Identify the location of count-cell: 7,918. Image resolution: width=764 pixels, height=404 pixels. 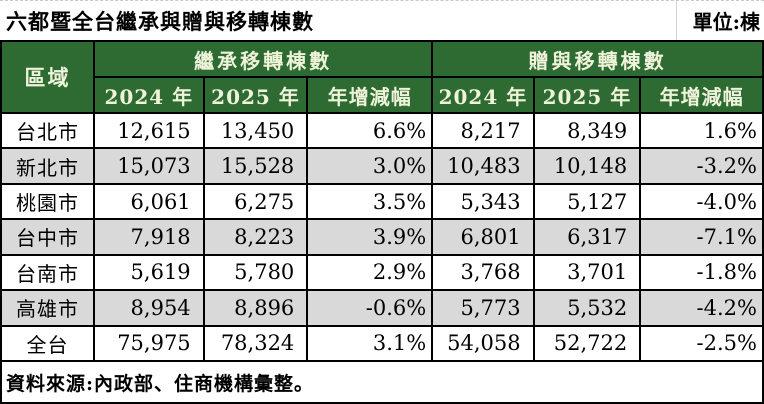
(148, 237).